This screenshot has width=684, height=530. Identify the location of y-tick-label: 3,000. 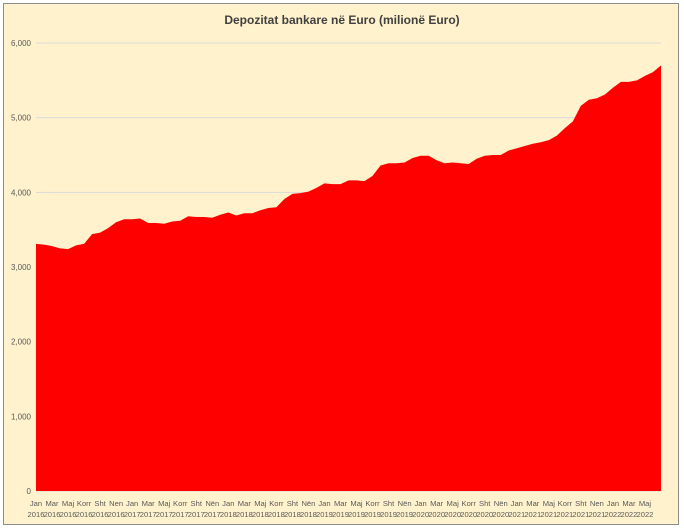
(21, 267).